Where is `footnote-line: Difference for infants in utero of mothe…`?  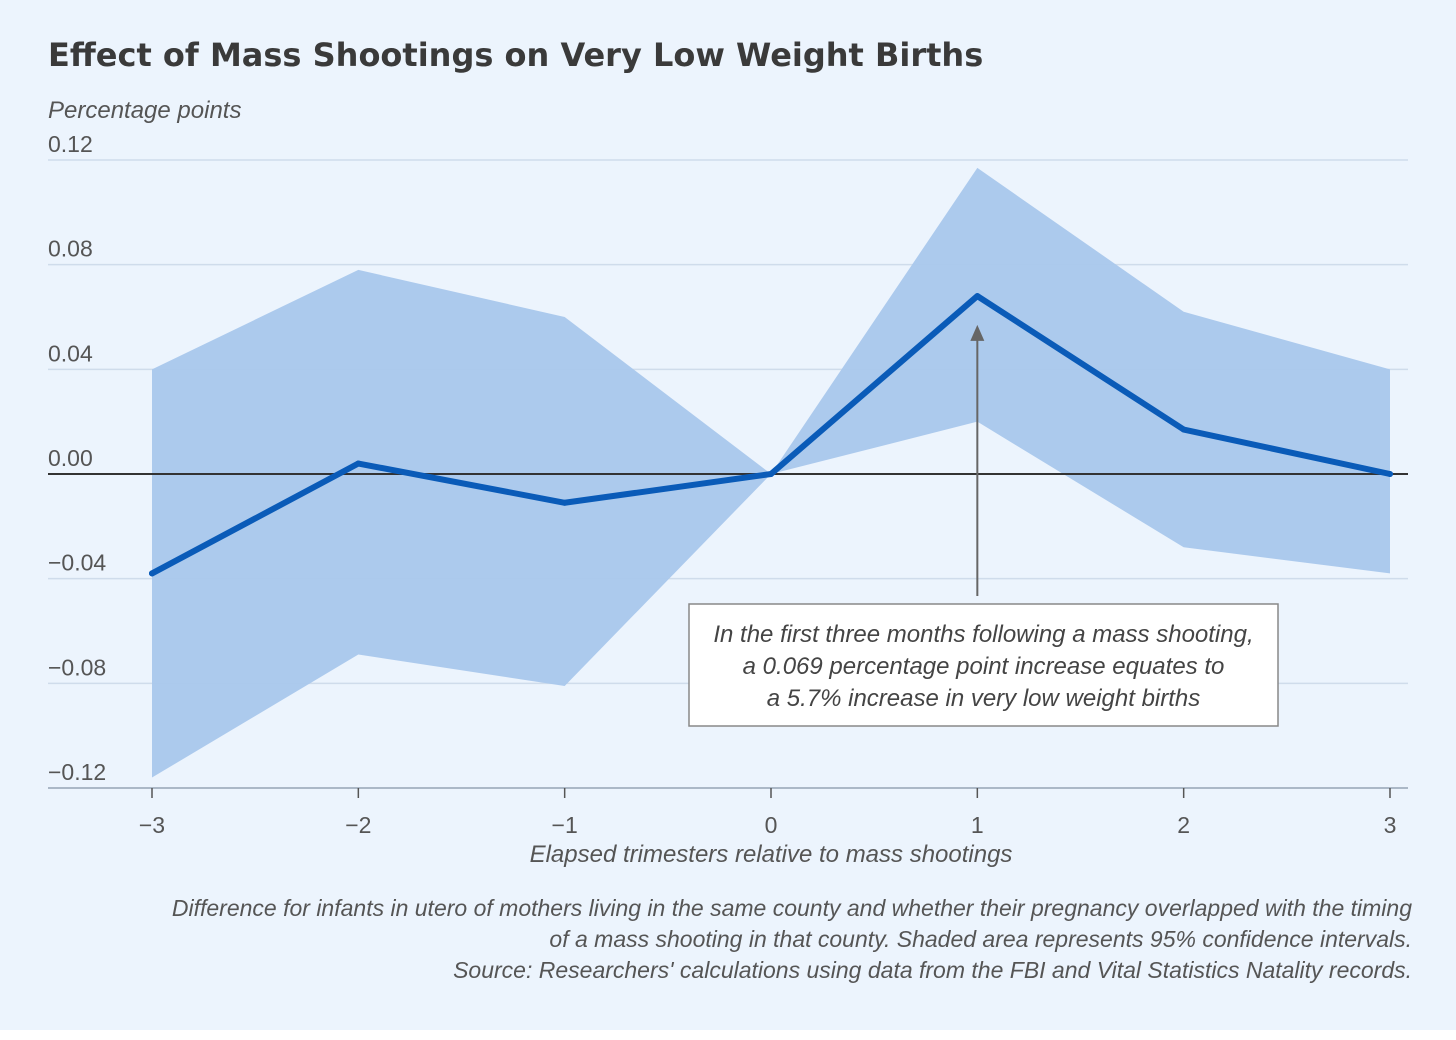 footnote-line: Difference for infants in utero of mothe… is located at coordinates (792, 908).